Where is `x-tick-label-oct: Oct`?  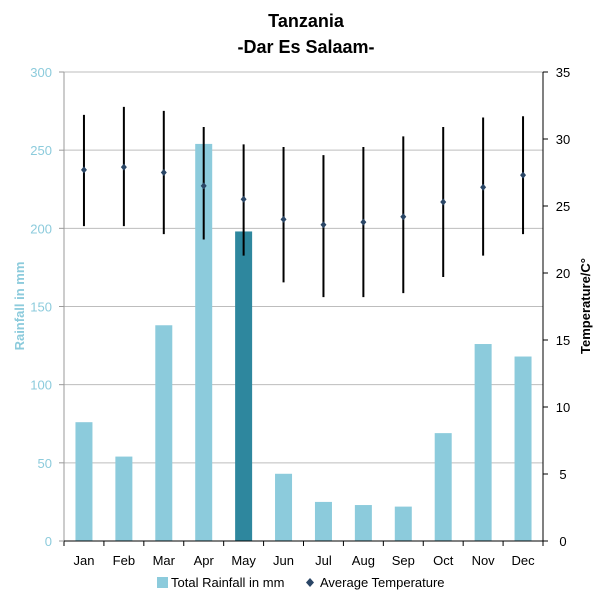
x-tick-label-oct: Oct is located at coordinates (443, 560).